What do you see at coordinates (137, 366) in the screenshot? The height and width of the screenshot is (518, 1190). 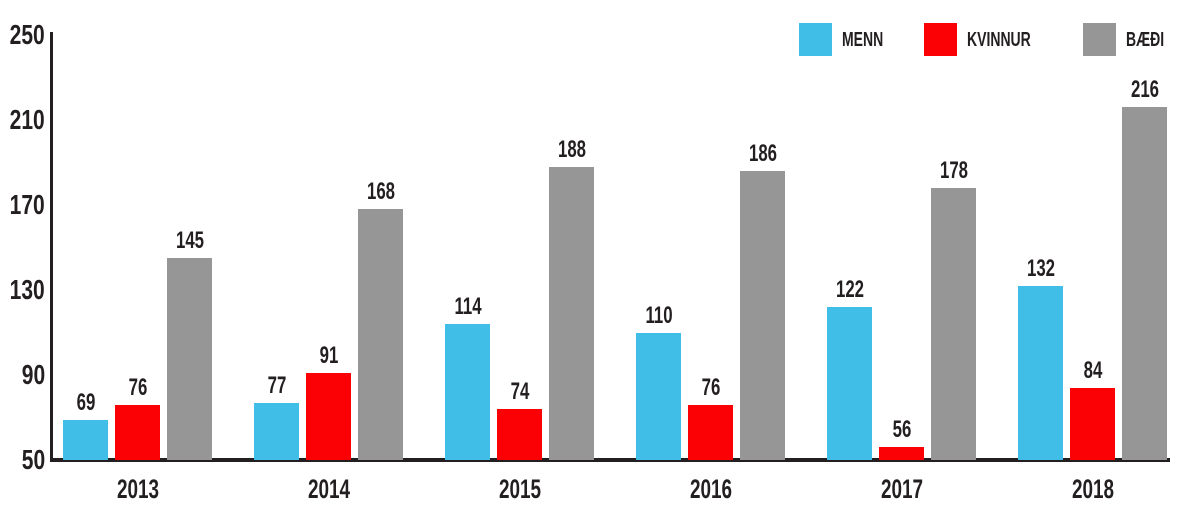 I see `bar-group-2013: 69 76 145 2013` at bounding box center [137, 366].